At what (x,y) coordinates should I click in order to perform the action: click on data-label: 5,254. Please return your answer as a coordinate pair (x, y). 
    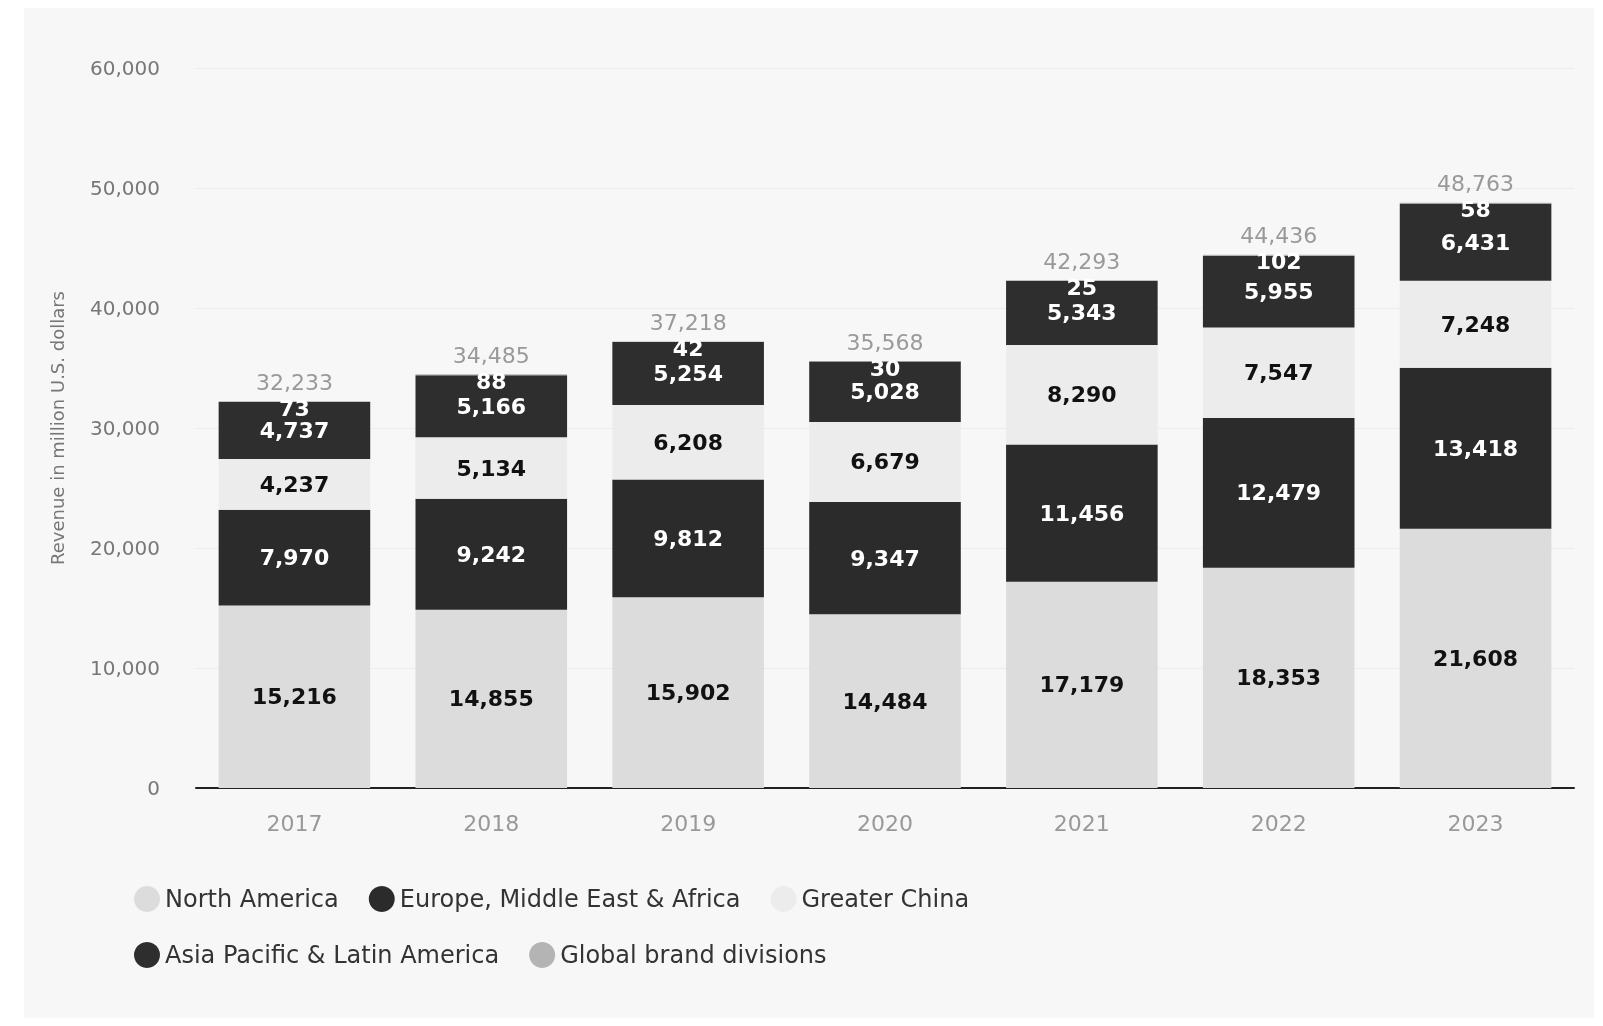
    Looking at the image, I should click on (688, 373).